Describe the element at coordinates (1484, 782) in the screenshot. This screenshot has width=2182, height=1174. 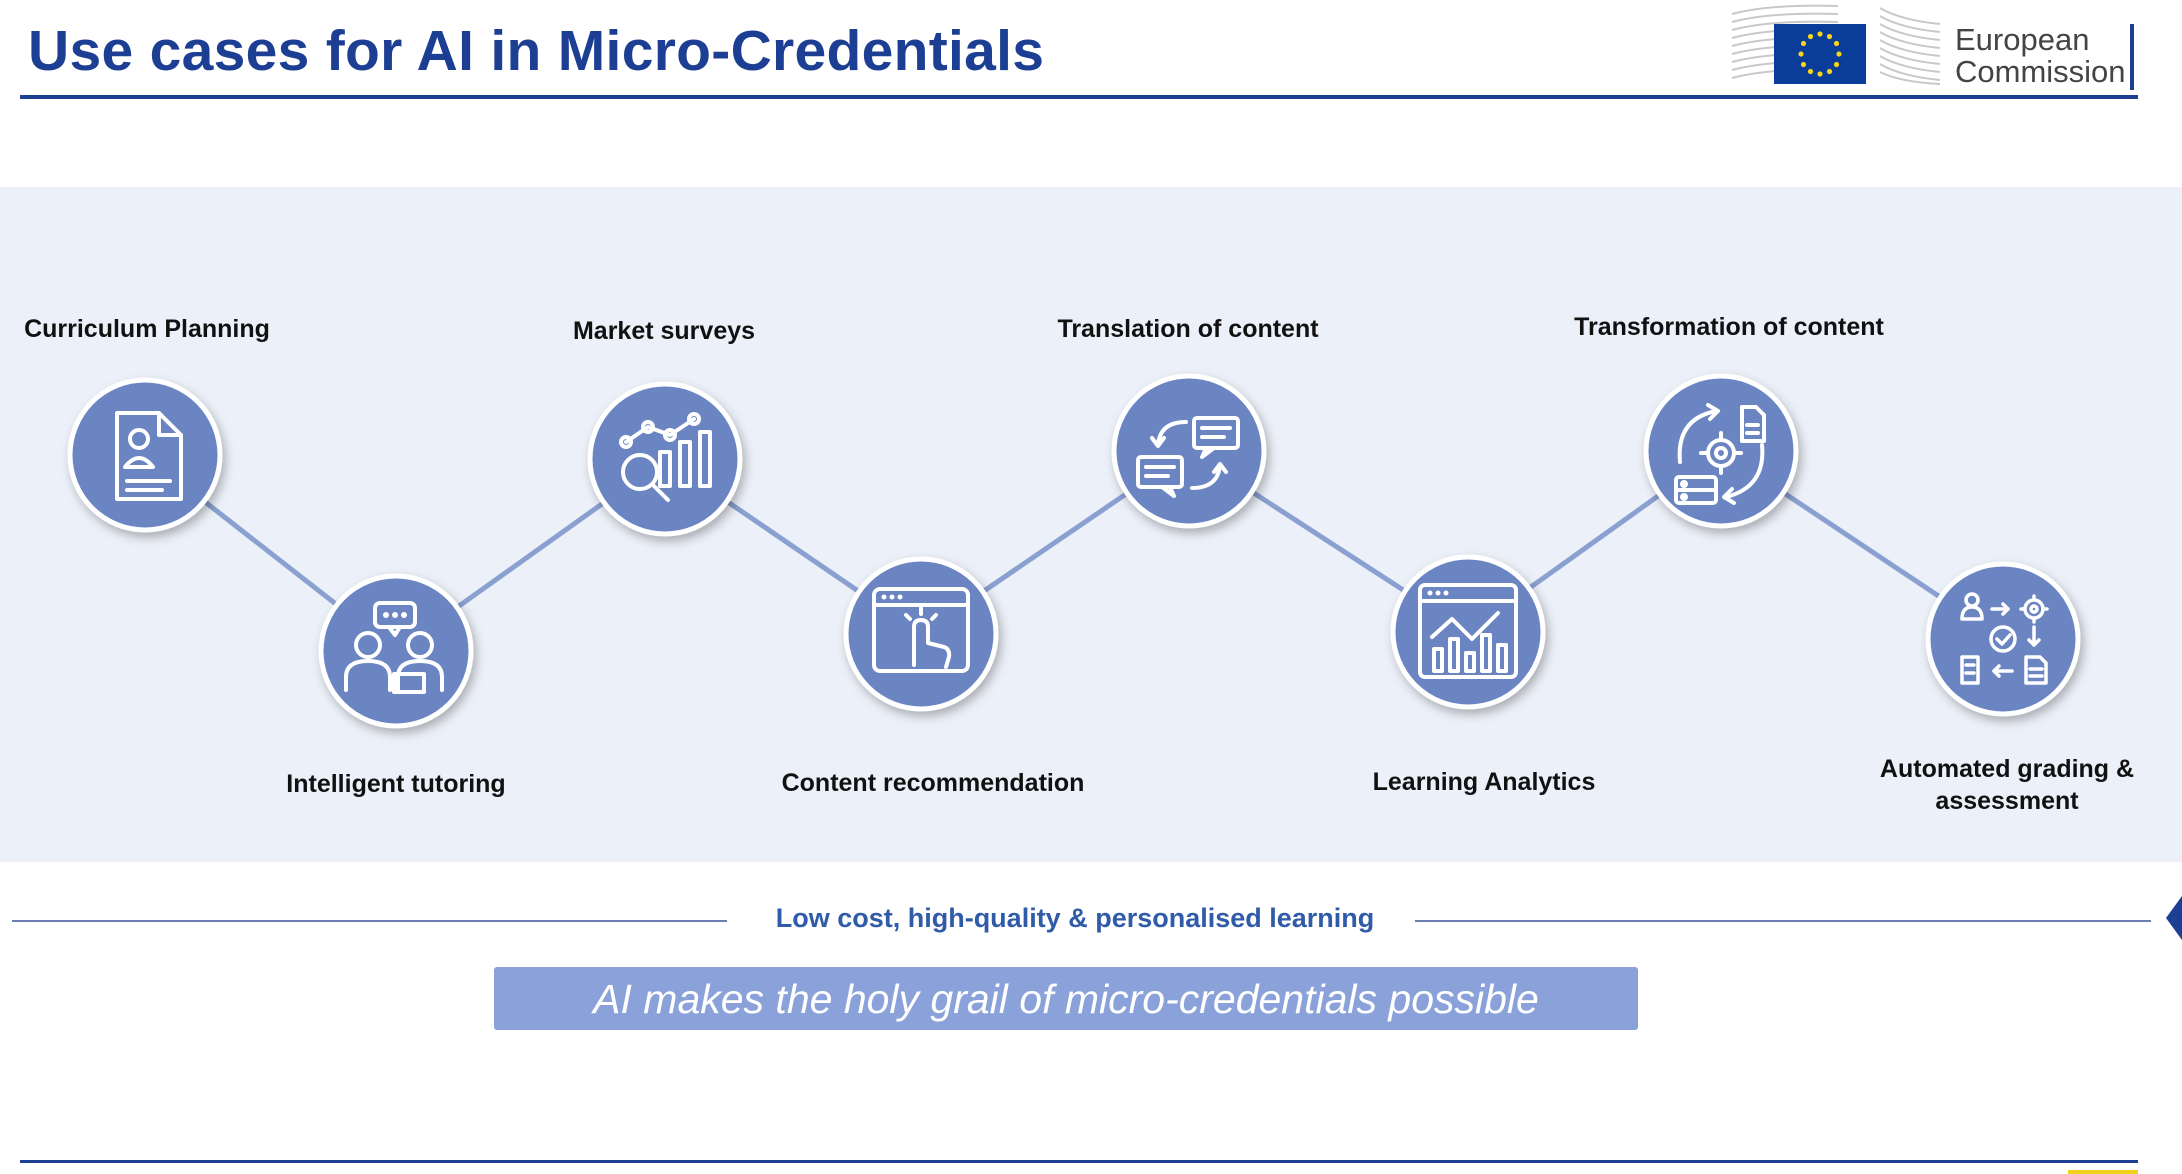
I see `label-learning-analytics: Learning Analytics` at that location.